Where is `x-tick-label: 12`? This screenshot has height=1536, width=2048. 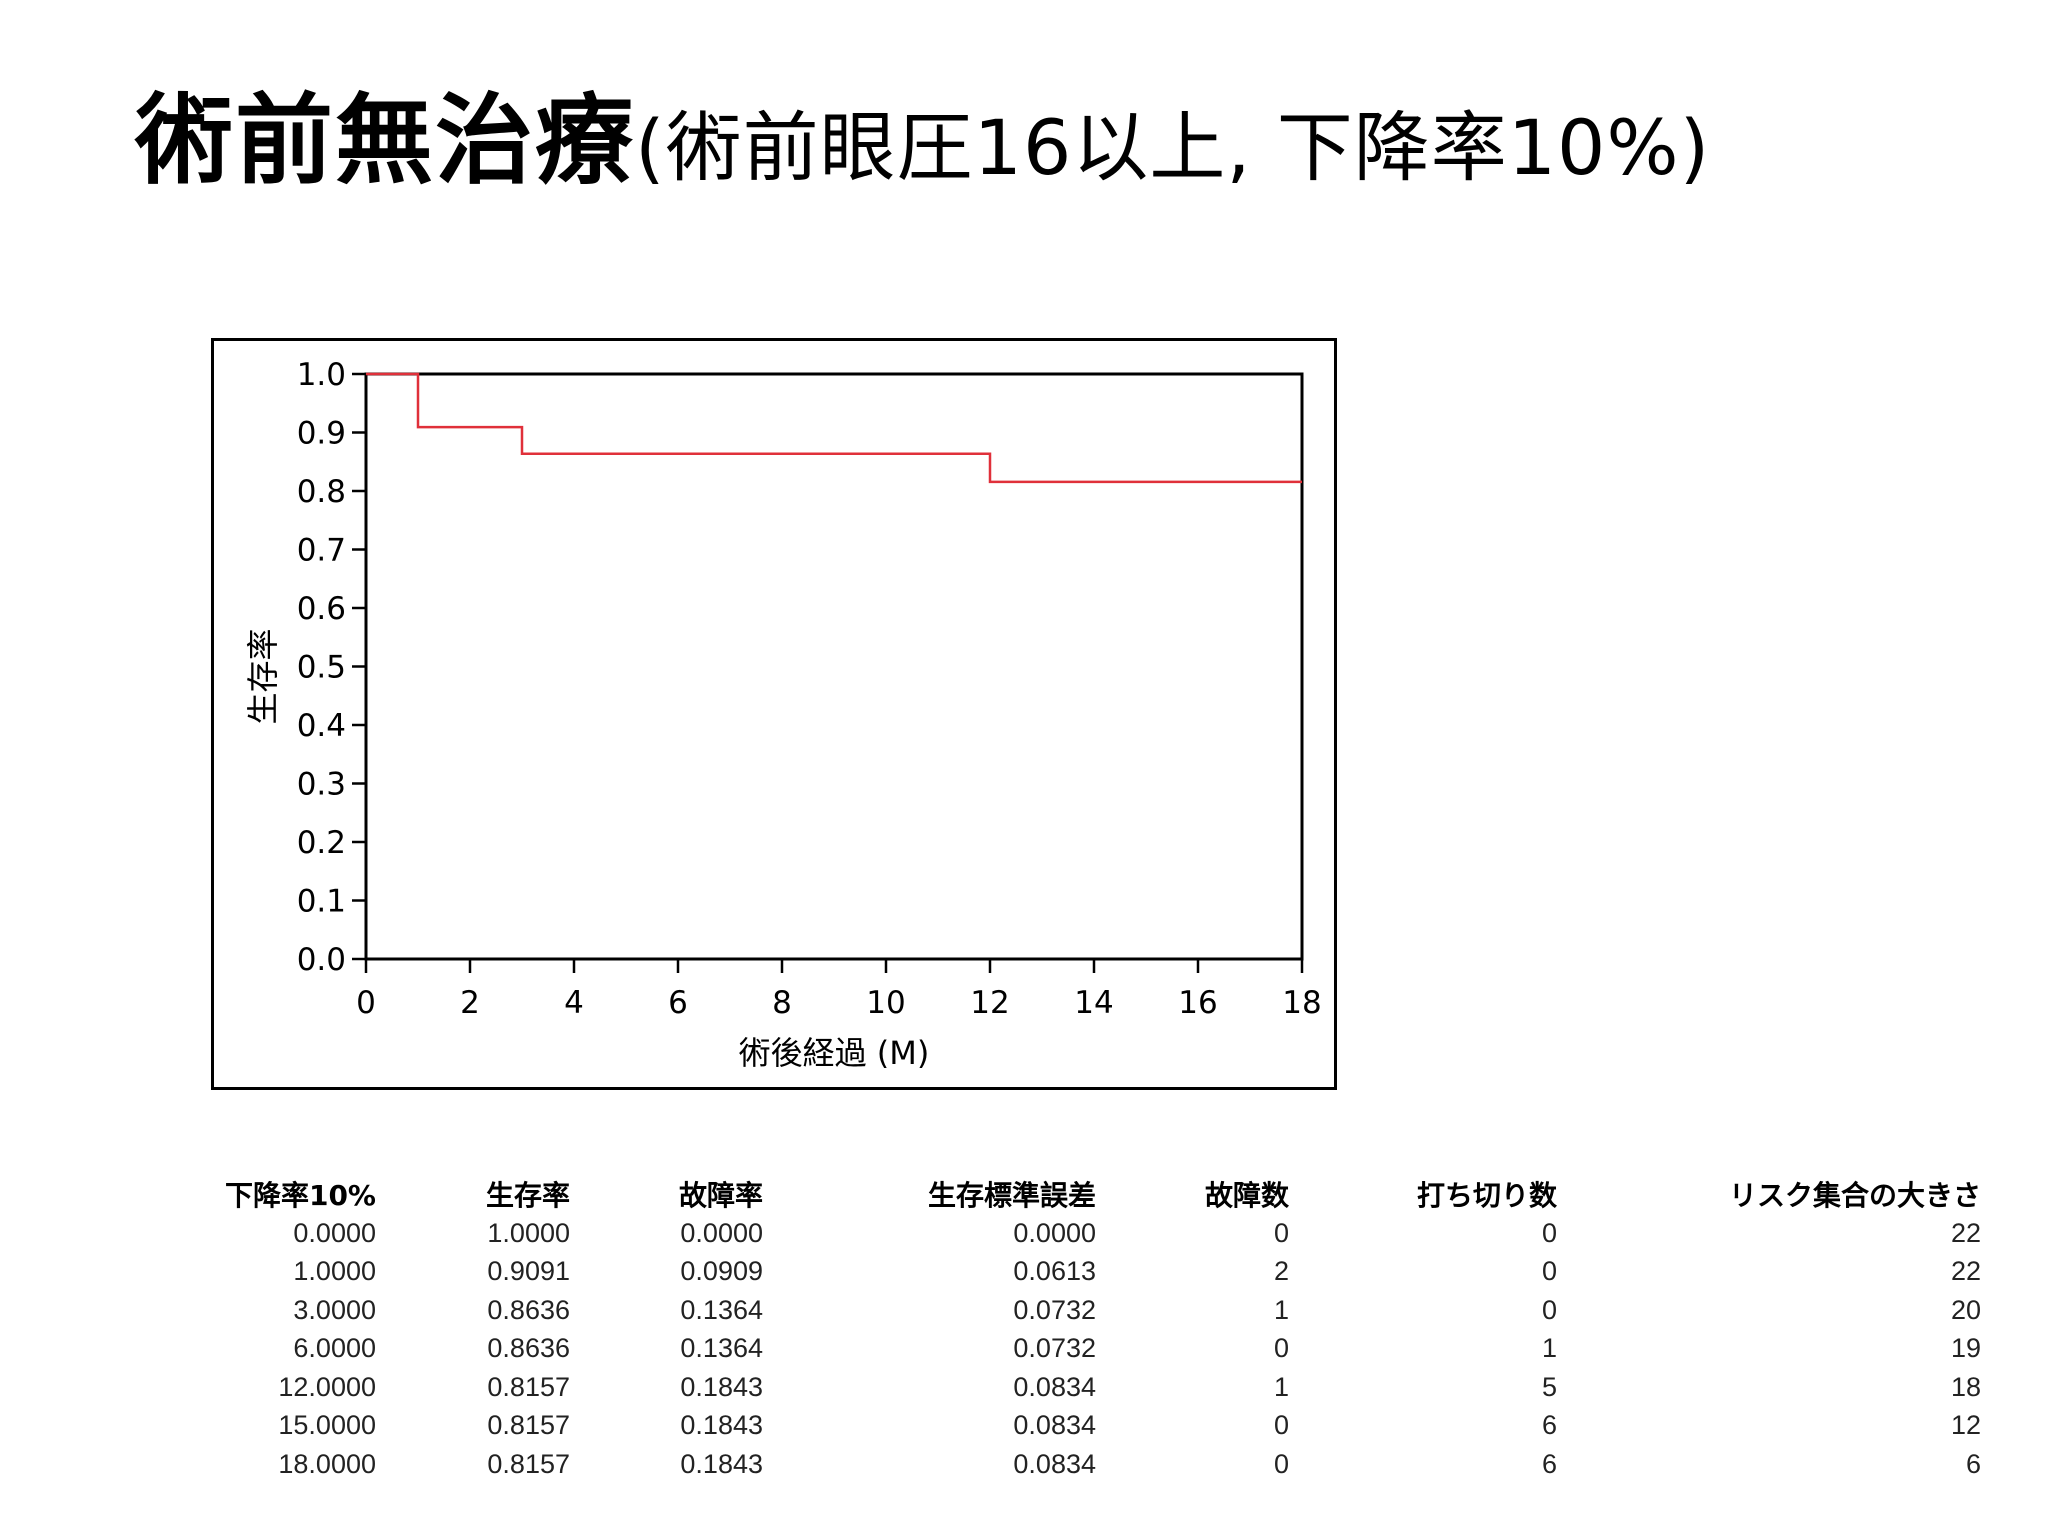
x-tick-label: 12 is located at coordinates (989, 1003).